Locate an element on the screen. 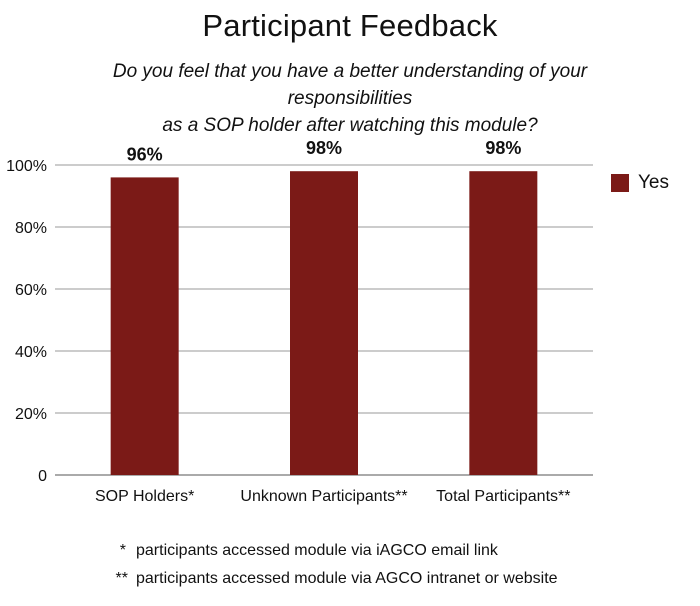 Image resolution: width=700 pixels, height=606 pixels. y-tick-label: 100% is located at coordinates (26, 166).